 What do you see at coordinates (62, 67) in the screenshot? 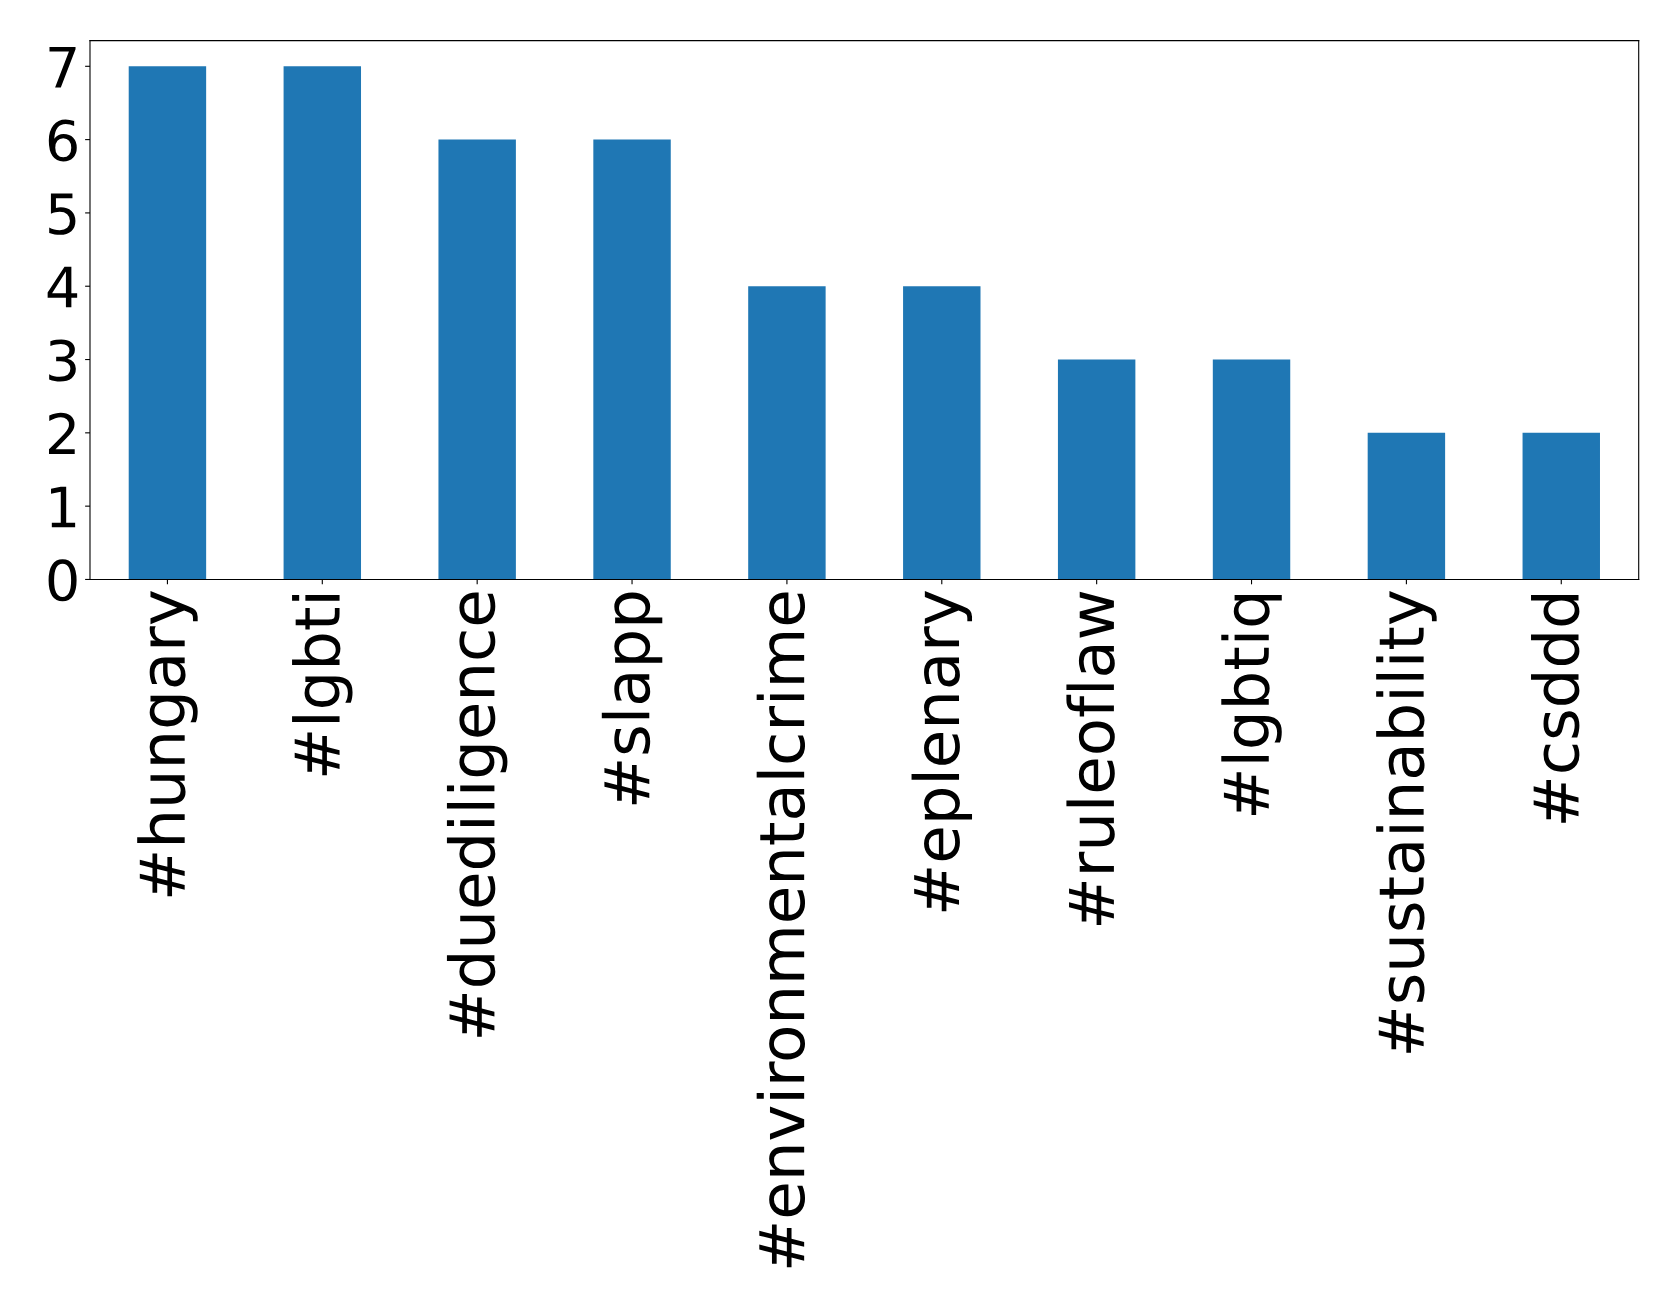
I see `y-tick-label: 7` at bounding box center [62, 67].